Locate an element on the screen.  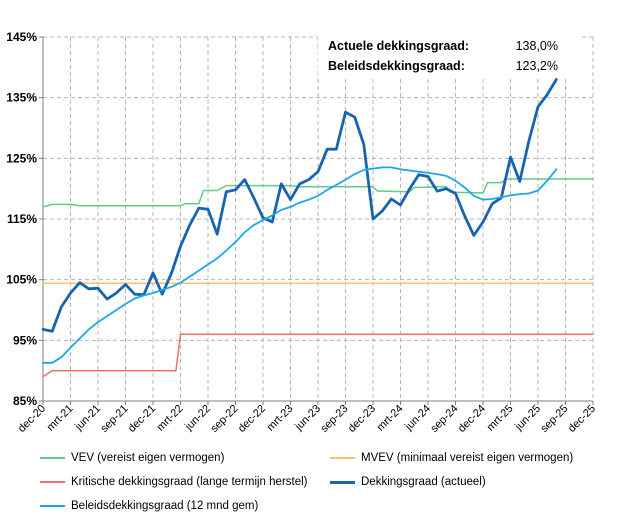
legend-item-dekkingsgraad: Dekkingsgraad (actueel) is located at coordinates (408, 482).